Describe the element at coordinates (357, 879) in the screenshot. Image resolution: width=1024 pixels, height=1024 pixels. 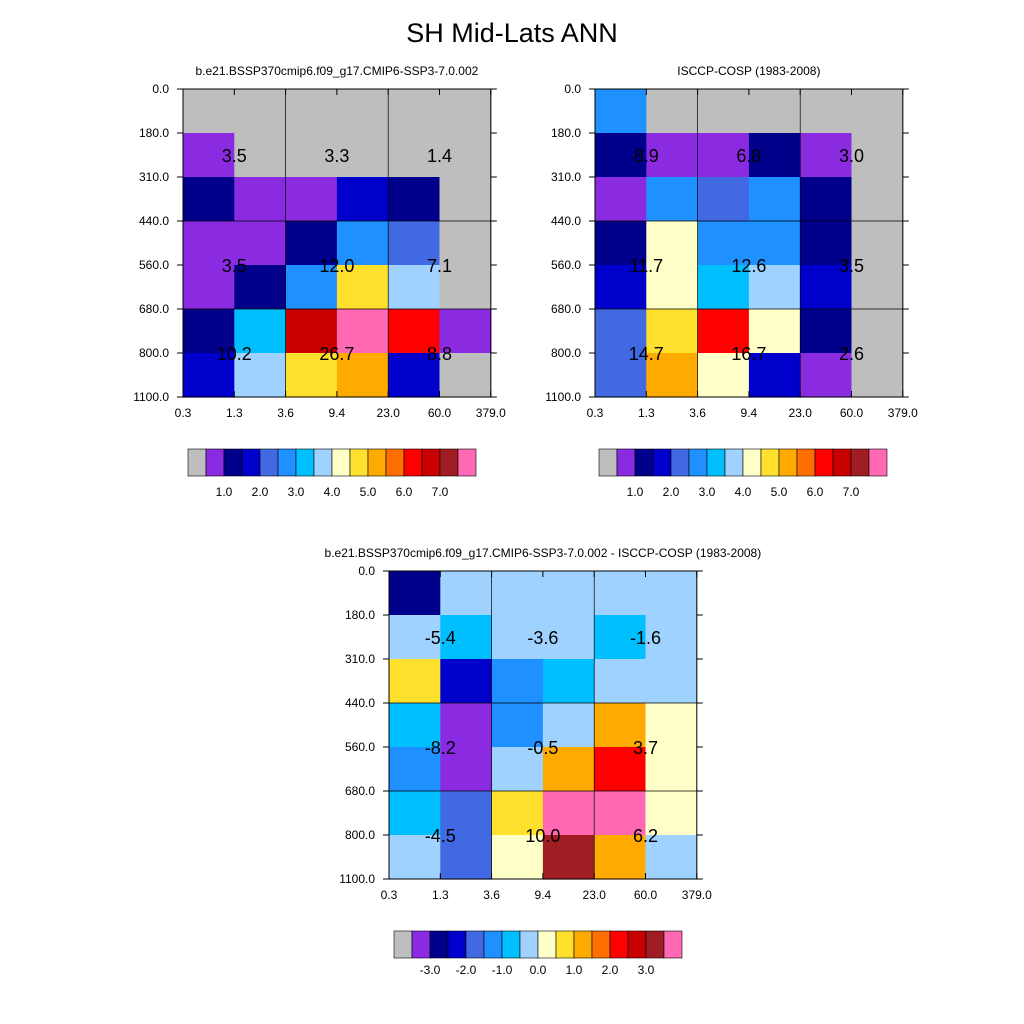
I see `y-tick-label: 1100.0` at that location.